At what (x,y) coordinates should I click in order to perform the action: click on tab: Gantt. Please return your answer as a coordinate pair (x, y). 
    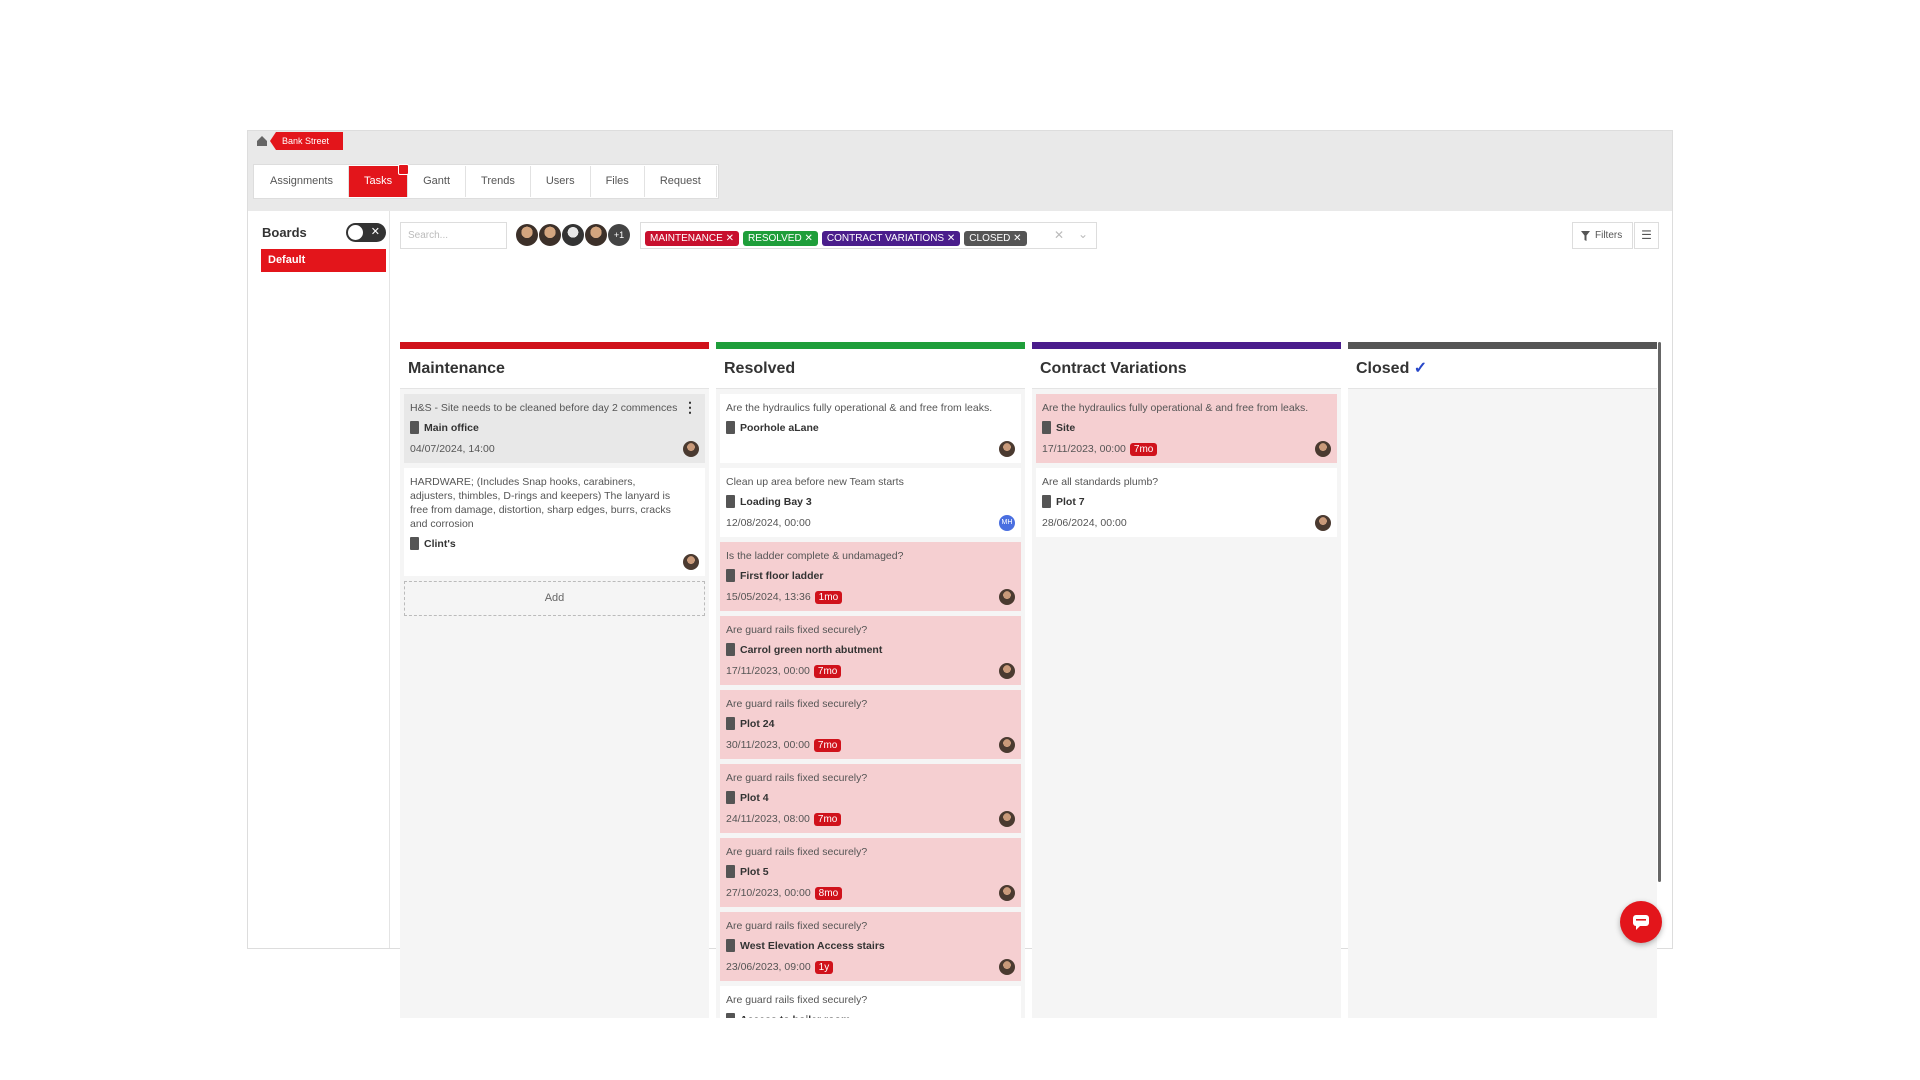
    Looking at the image, I should click on (437, 181).